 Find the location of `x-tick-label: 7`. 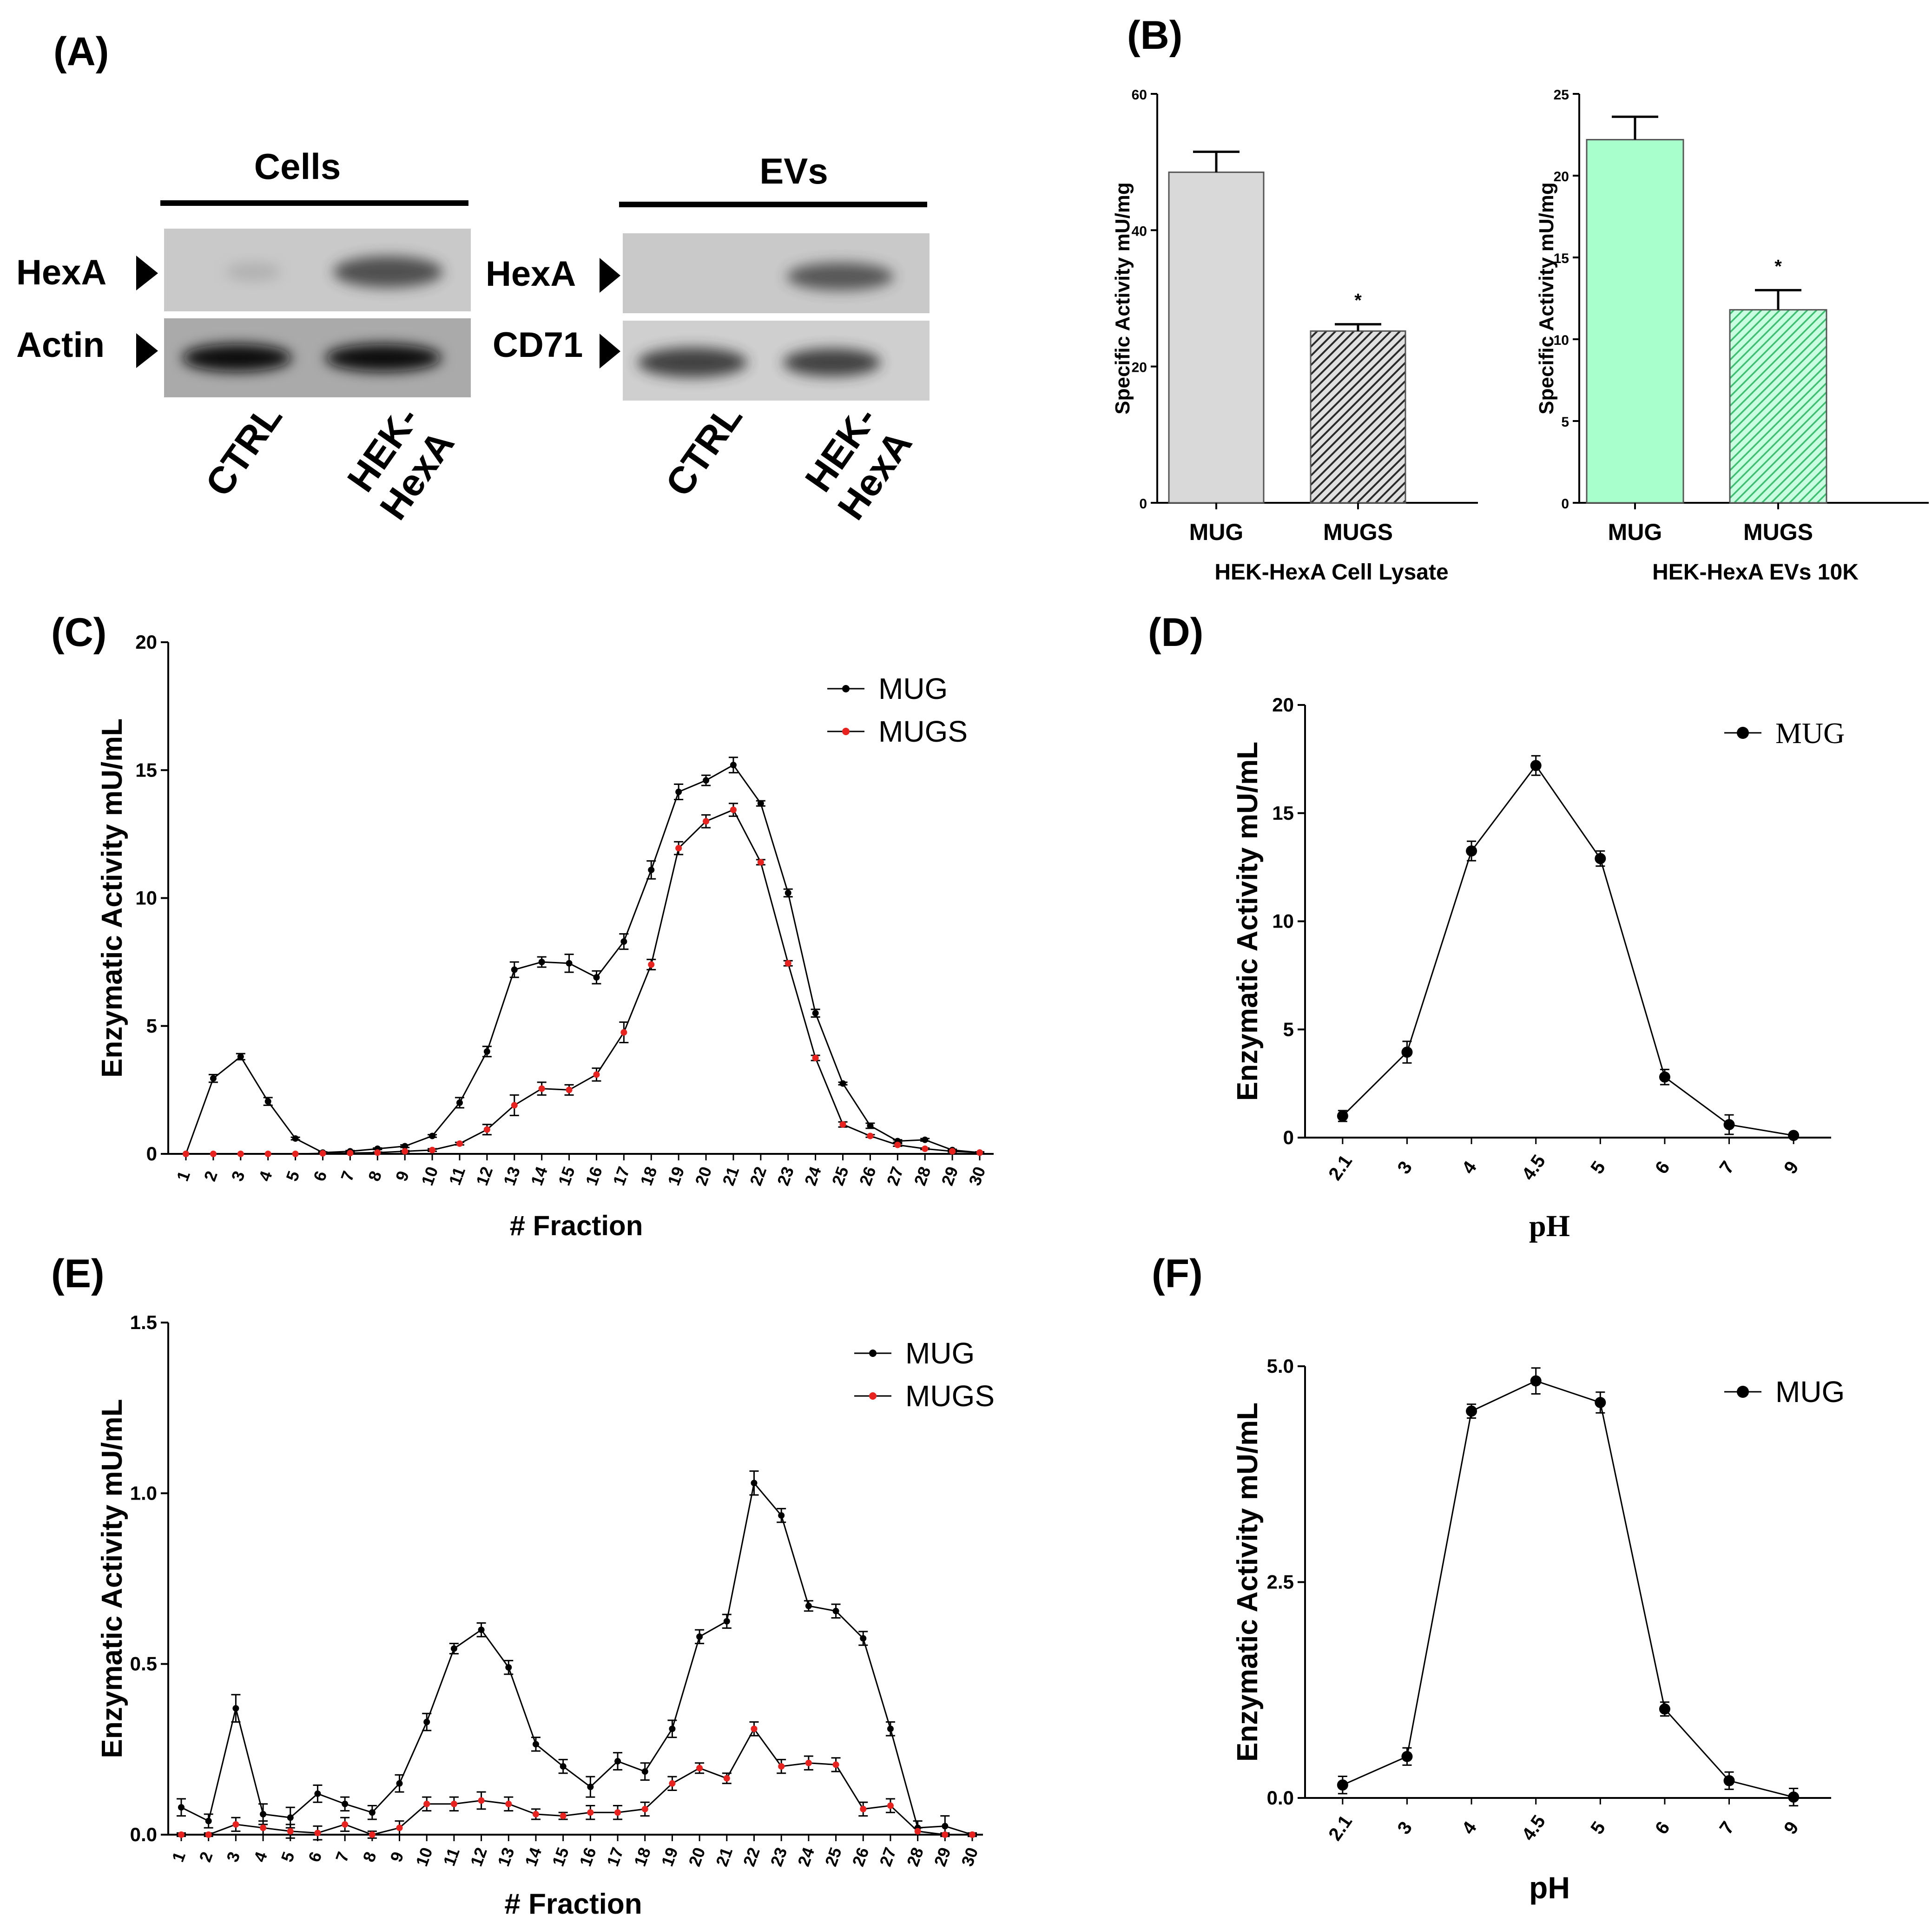

x-tick-label: 7 is located at coordinates (1726, 1828).